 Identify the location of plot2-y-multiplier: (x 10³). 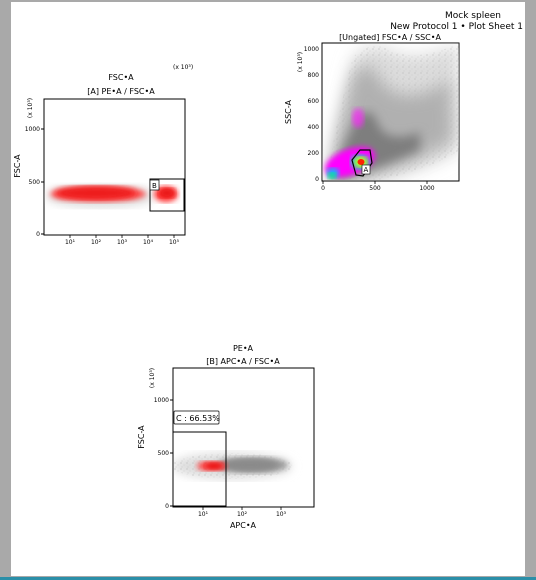
(300, 62).